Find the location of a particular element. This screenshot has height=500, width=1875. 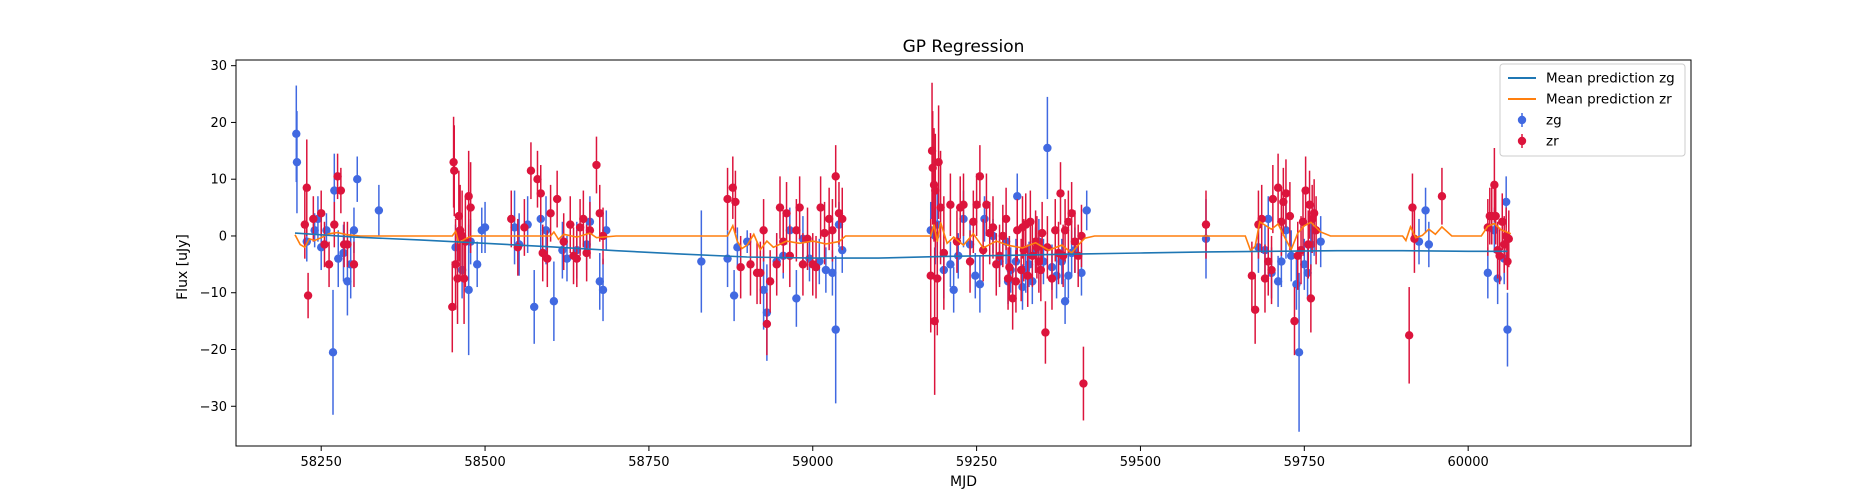

chart-title: GP Regression is located at coordinates (964, 47).